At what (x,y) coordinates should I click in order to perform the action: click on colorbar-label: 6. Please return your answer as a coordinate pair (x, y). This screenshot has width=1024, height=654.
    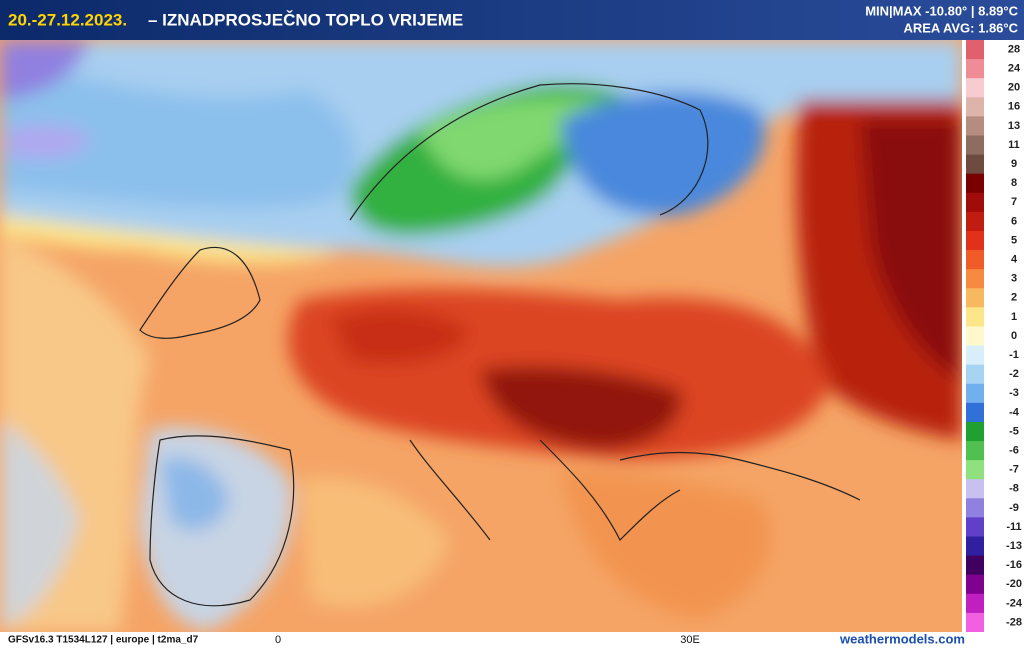
    Looking at the image, I should click on (1014, 221).